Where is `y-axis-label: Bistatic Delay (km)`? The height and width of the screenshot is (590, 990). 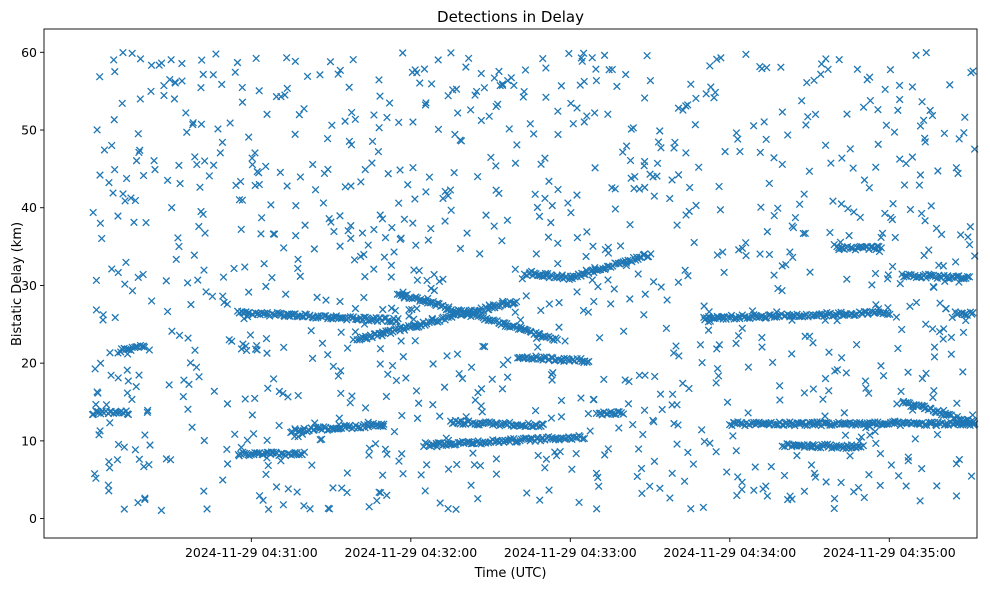 y-axis-label: Bistatic Delay (km) is located at coordinates (17, 284).